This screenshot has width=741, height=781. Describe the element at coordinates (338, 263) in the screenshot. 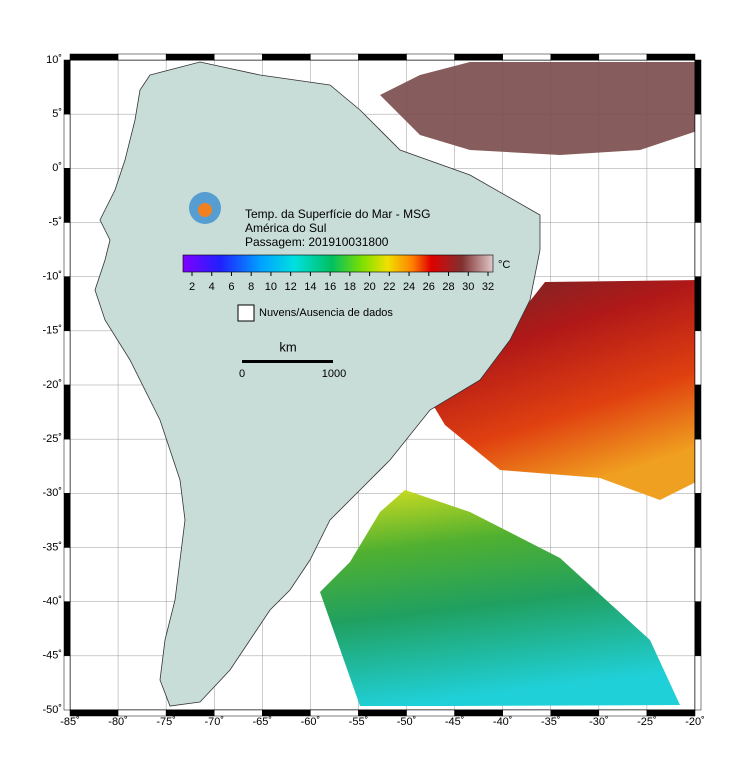

I see `colorbar` at that location.